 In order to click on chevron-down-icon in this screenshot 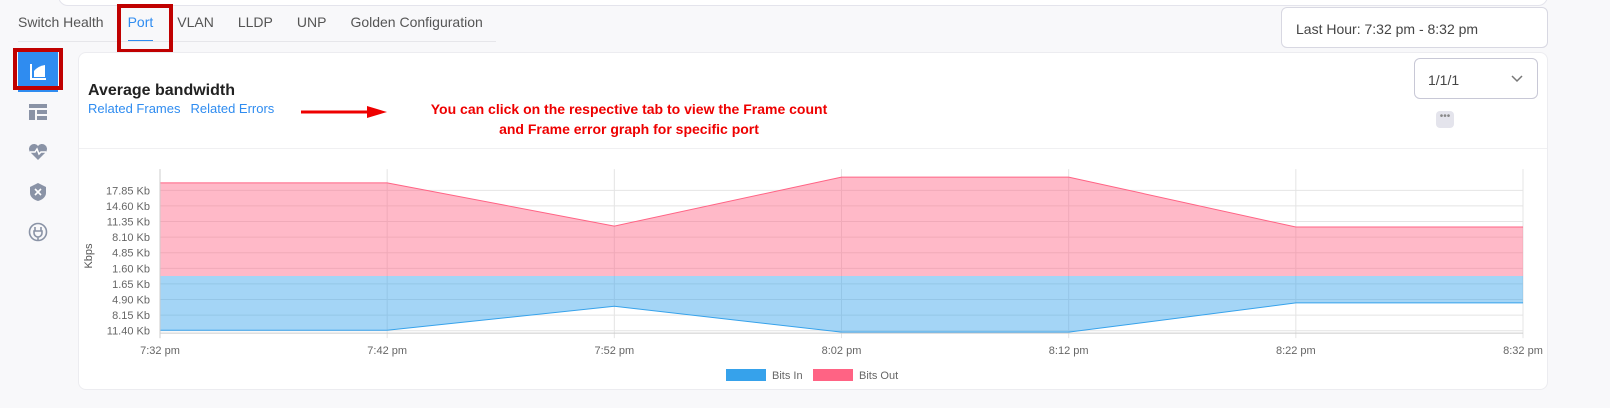, I will do `click(1517, 79)`.